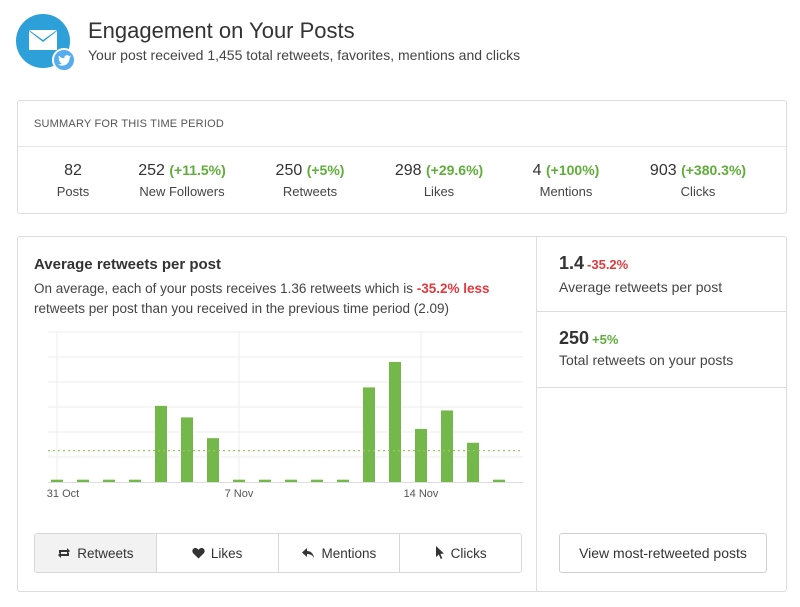  What do you see at coordinates (641, 287) in the screenshot?
I see `metric-label: Average retweets per post` at bounding box center [641, 287].